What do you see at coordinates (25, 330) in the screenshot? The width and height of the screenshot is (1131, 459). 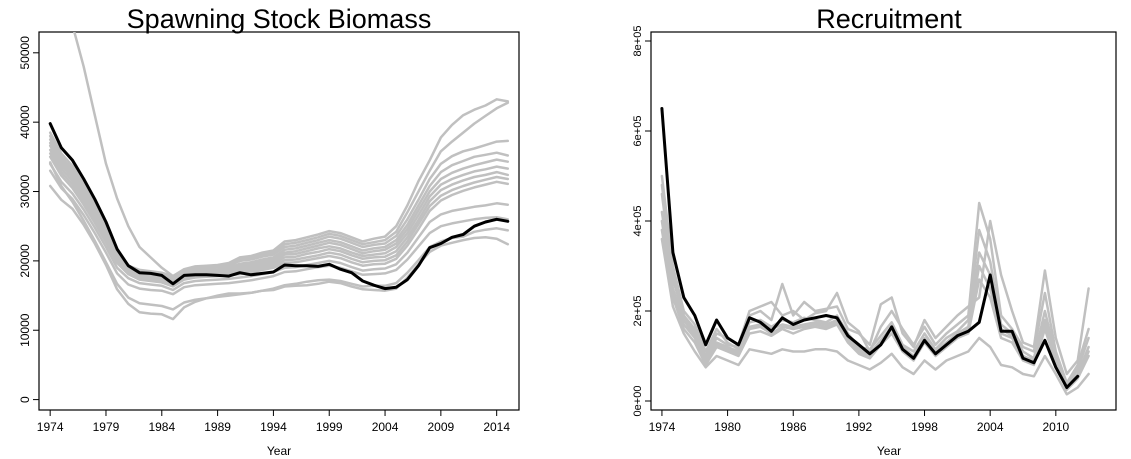 I see `ssb-y-tick-label: 10000` at bounding box center [25, 330].